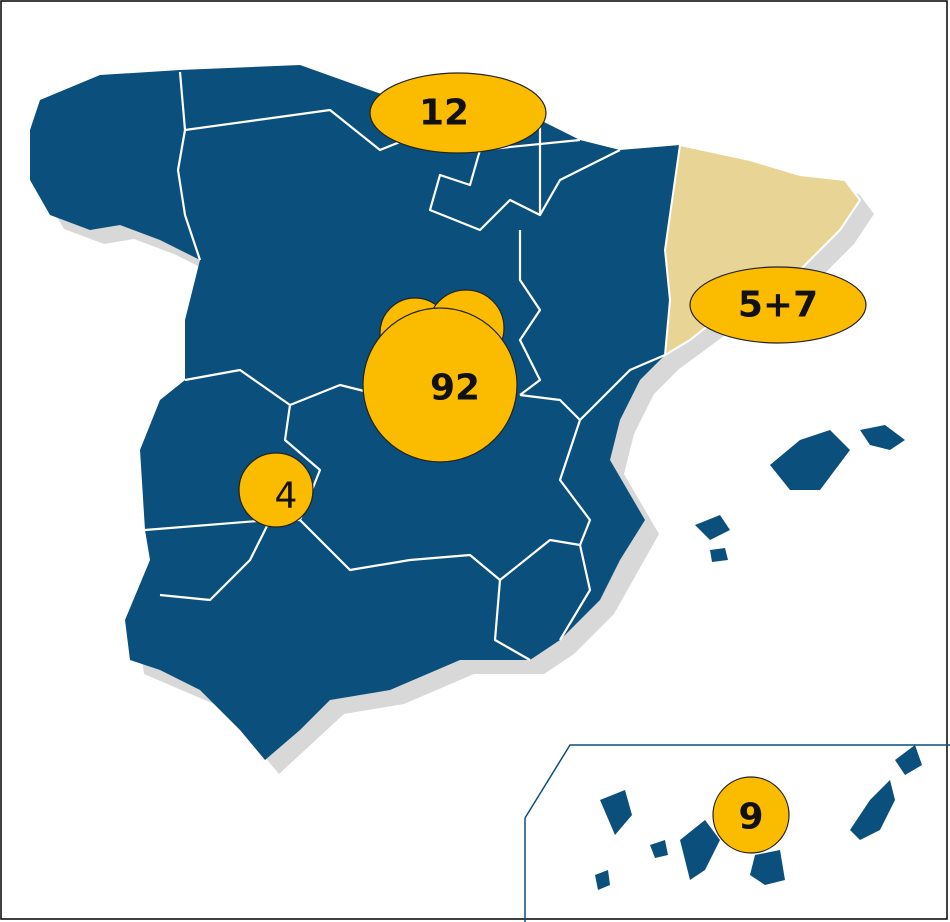 This screenshot has width=950, height=922. Describe the element at coordinates (444, 113) in the screenshot. I see `marker-label: 12` at that location.